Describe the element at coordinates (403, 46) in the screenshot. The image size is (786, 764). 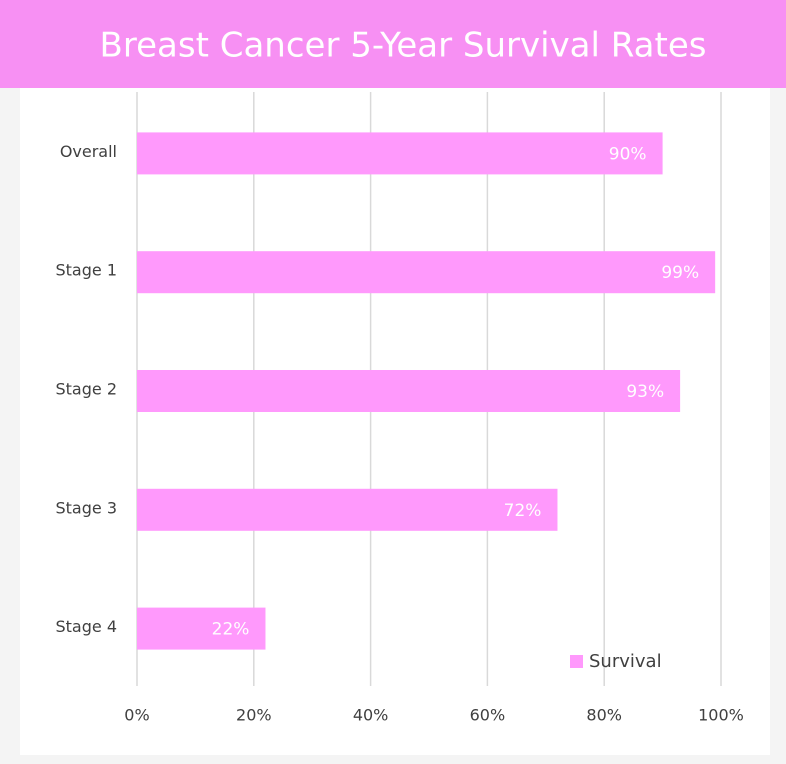
I see `chart-title: Breast Cancer 5-Year Survival Rates` at that location.